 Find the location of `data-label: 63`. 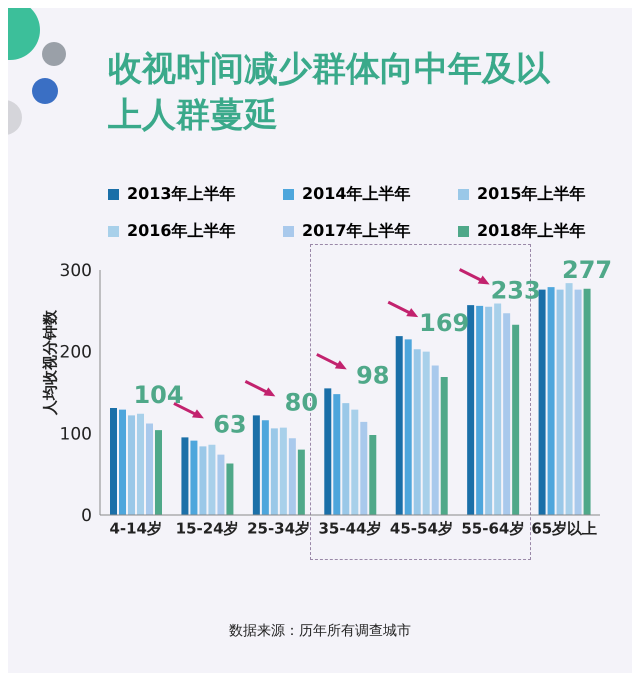

data-label: 63 is located at coordinates (230, 424).